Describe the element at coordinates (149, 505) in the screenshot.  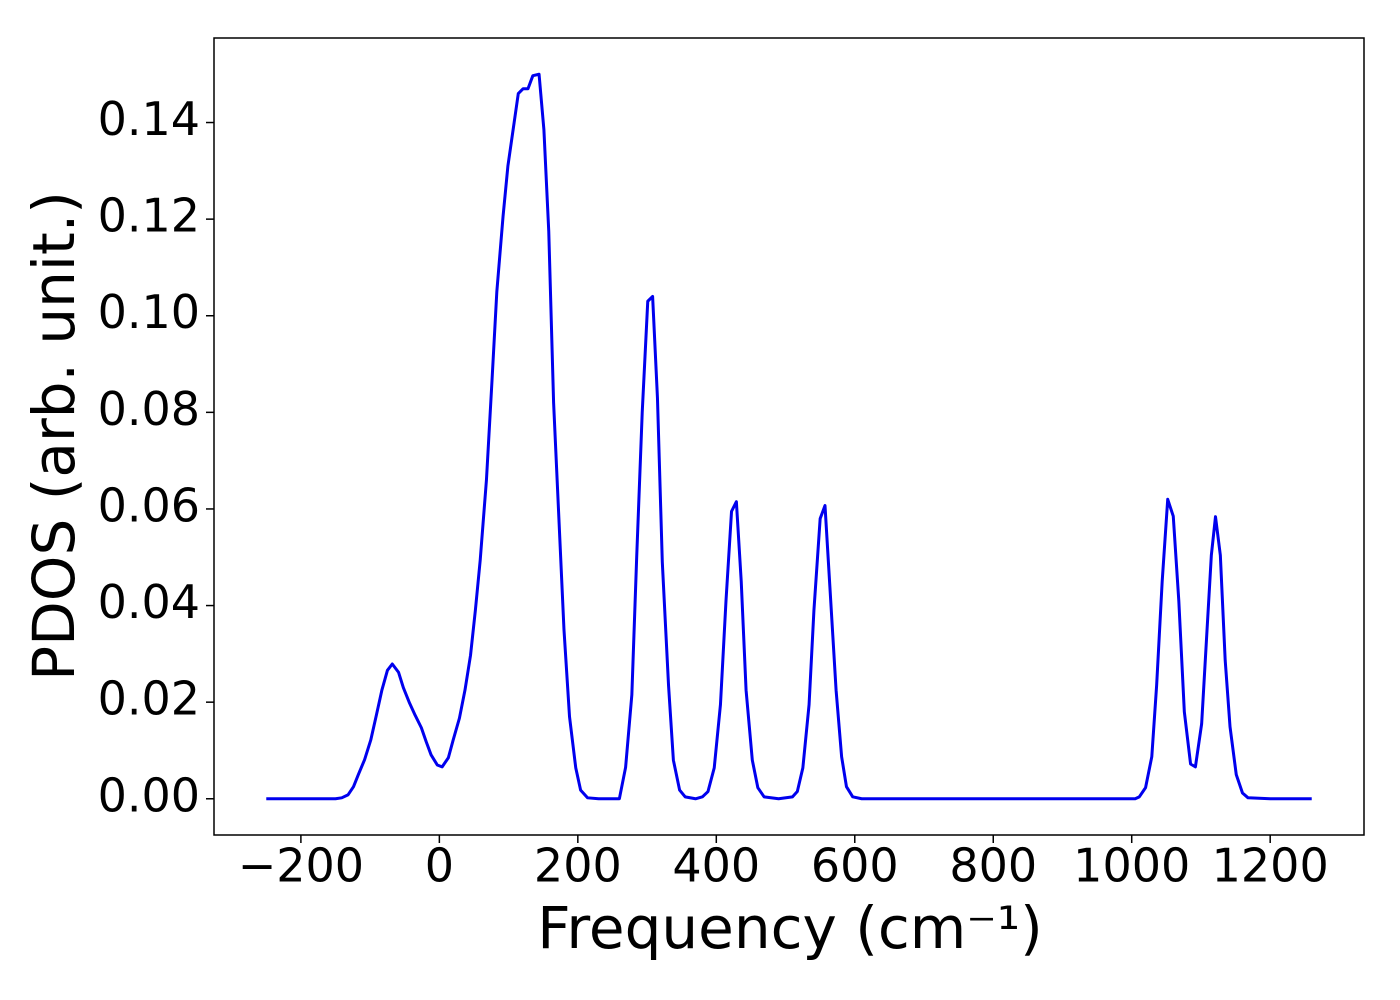
I see `y-tick-label: 0.06` at that location.